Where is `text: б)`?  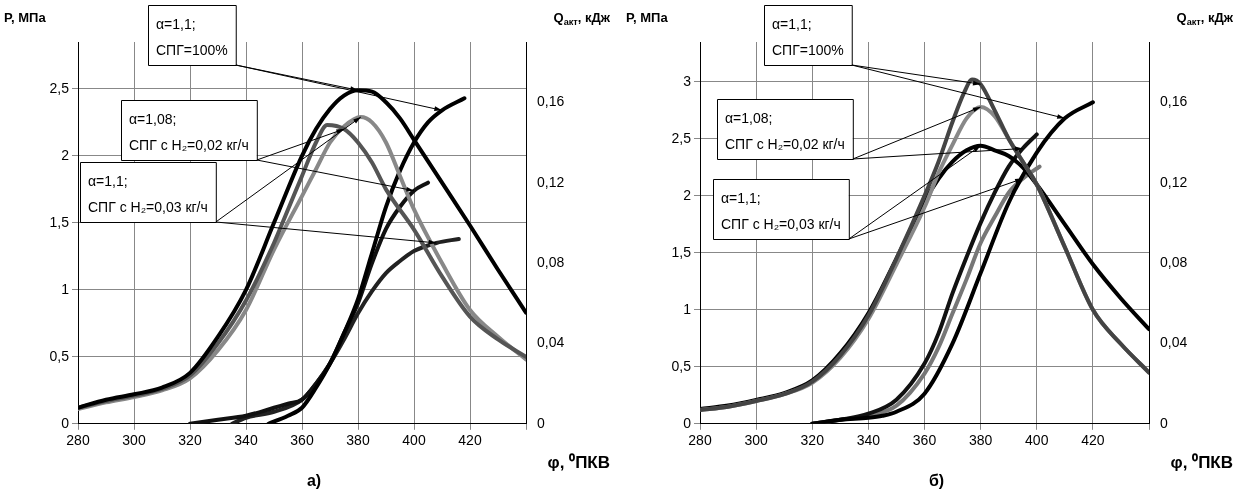 text: б) is located at coordinates (936, 480).